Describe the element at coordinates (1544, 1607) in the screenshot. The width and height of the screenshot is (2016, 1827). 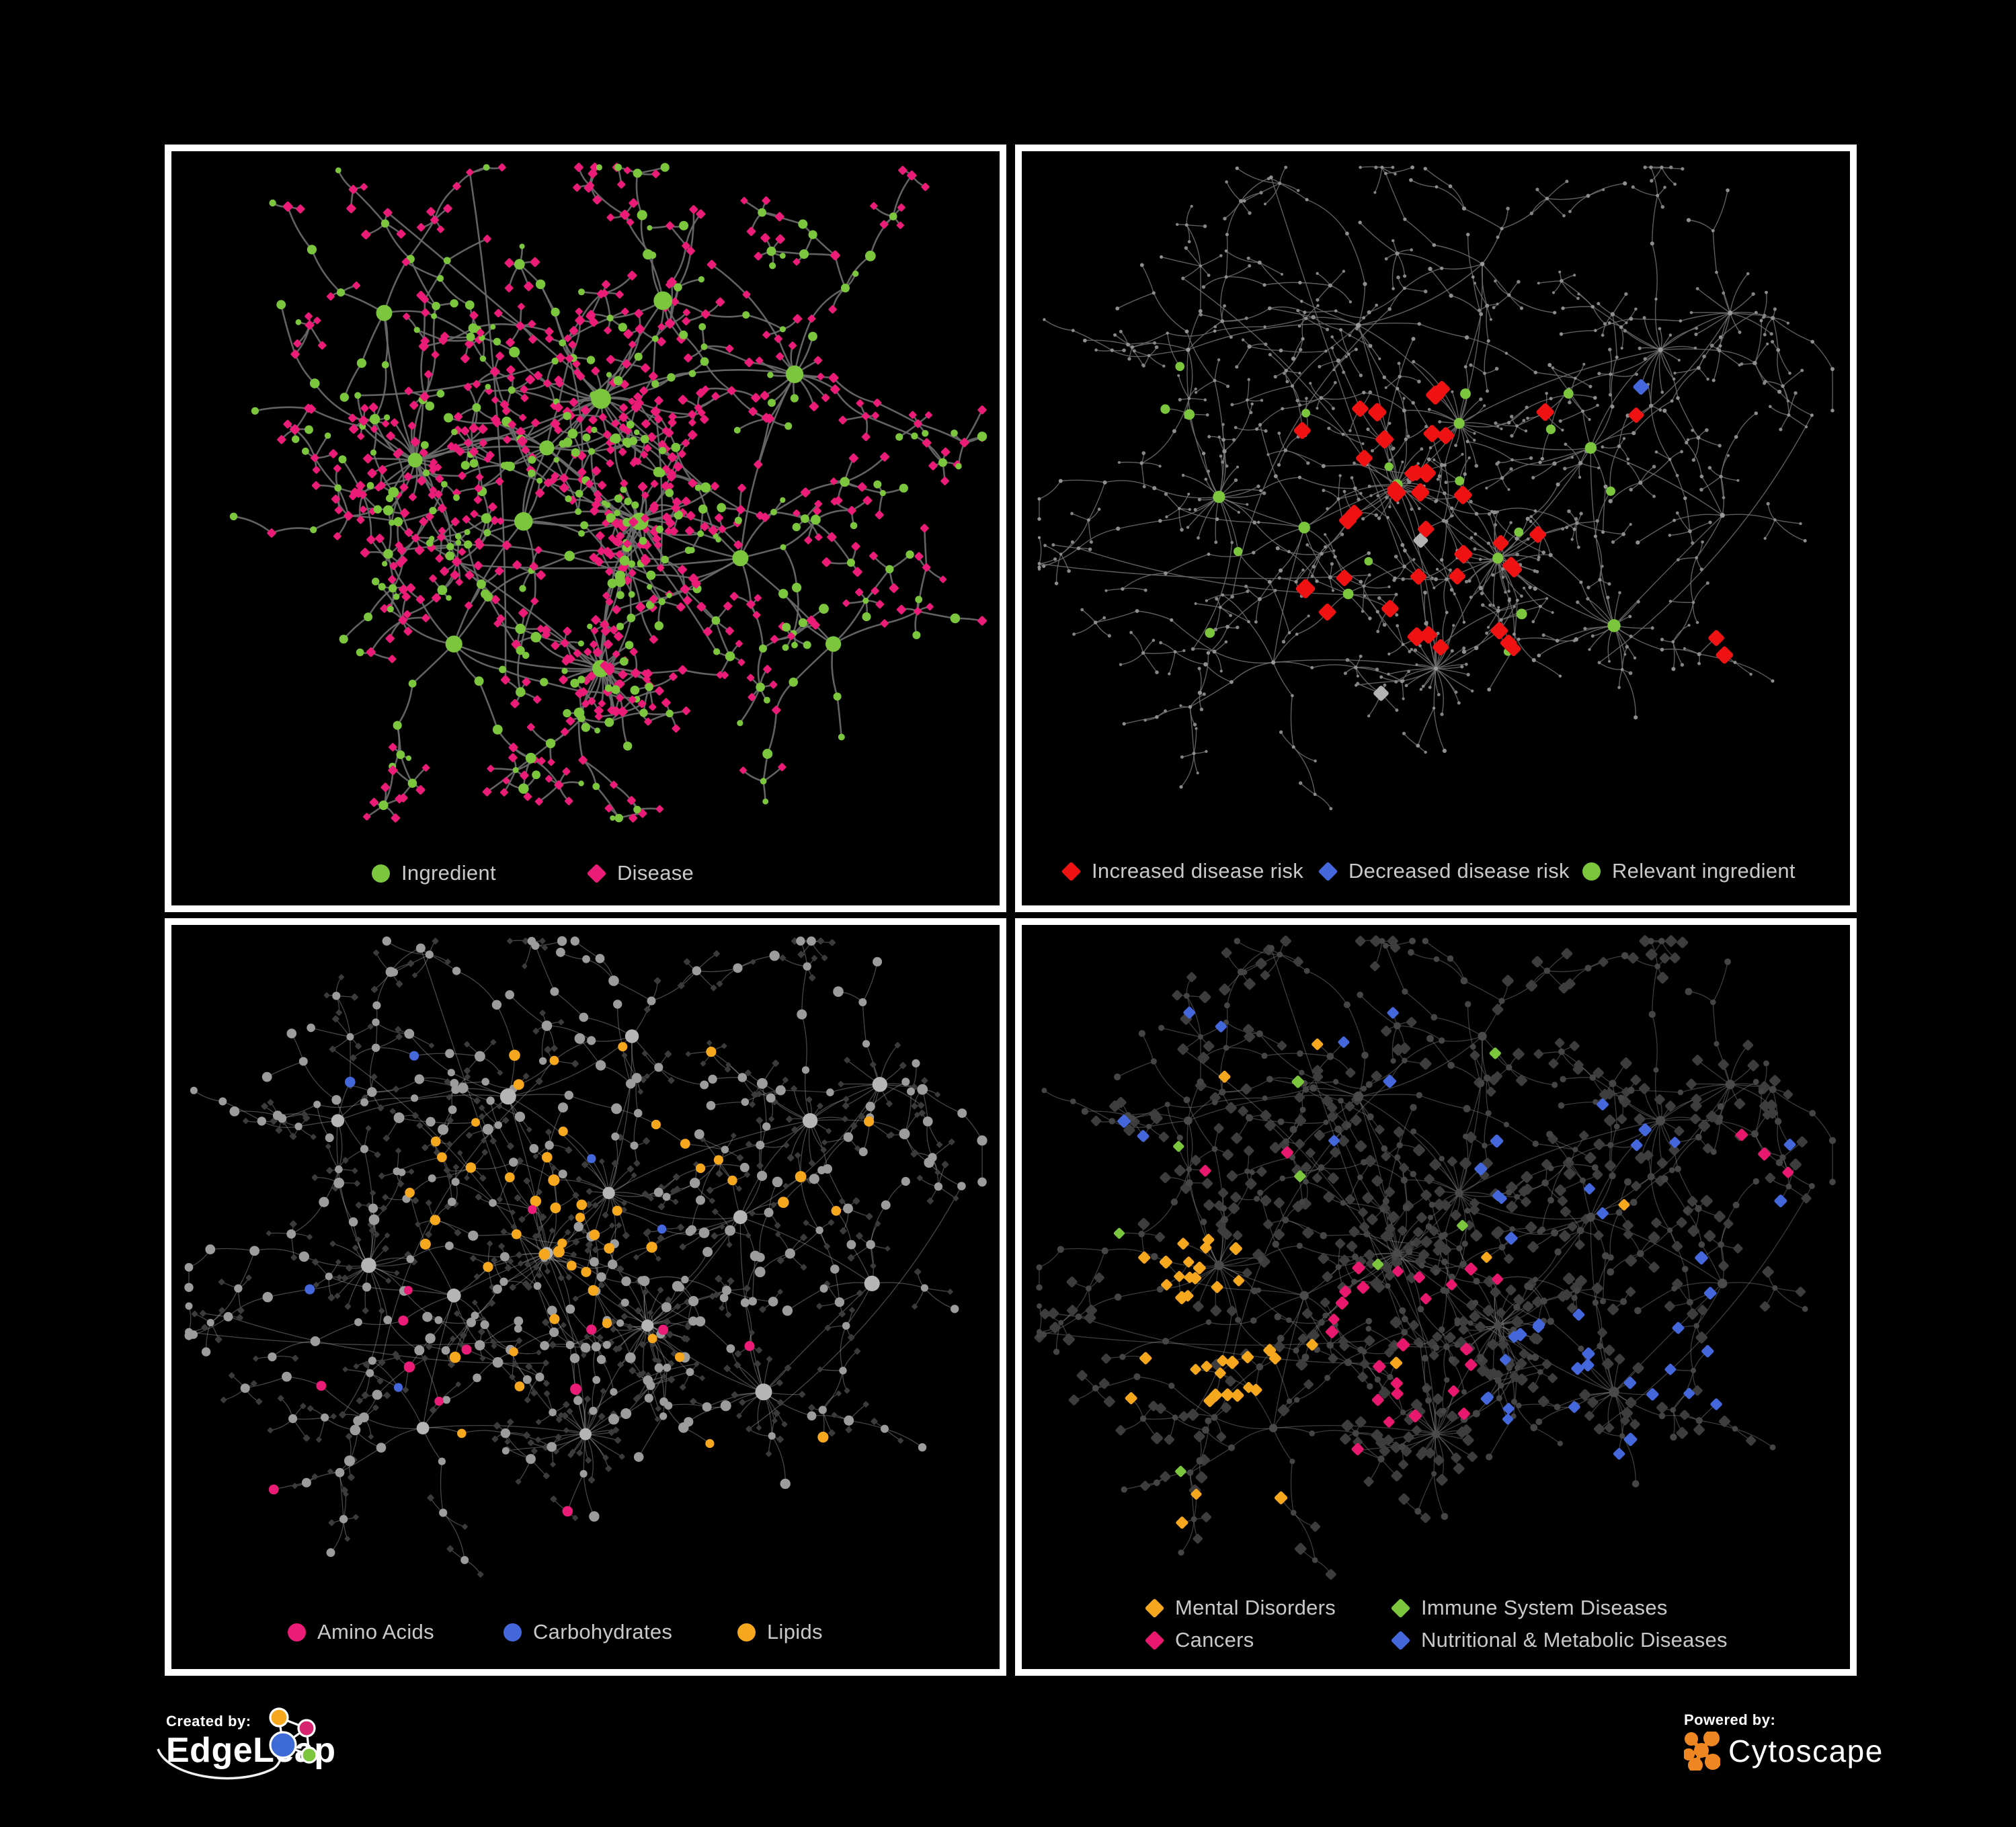
I see `legend-label: Immune System Diseases` at that location.